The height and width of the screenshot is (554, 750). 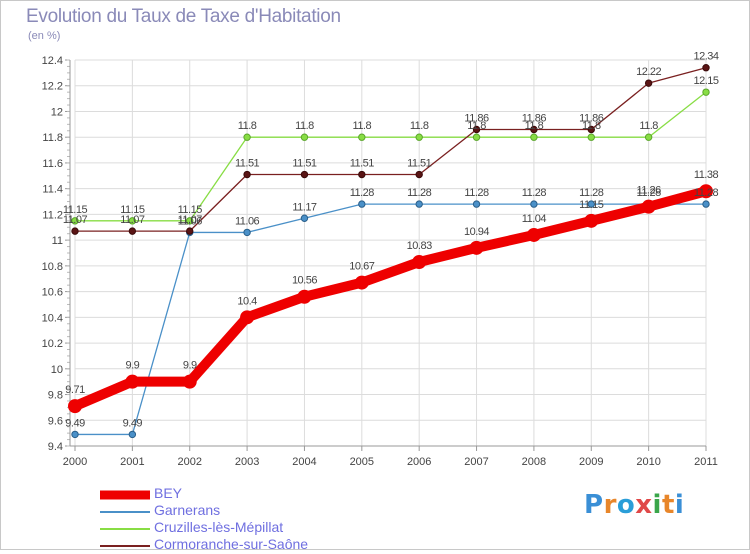 What do you see at coordinates (362, 462) in the screenshot?
I see `x-tick-label: 2005` at bounding box center [362, 462].